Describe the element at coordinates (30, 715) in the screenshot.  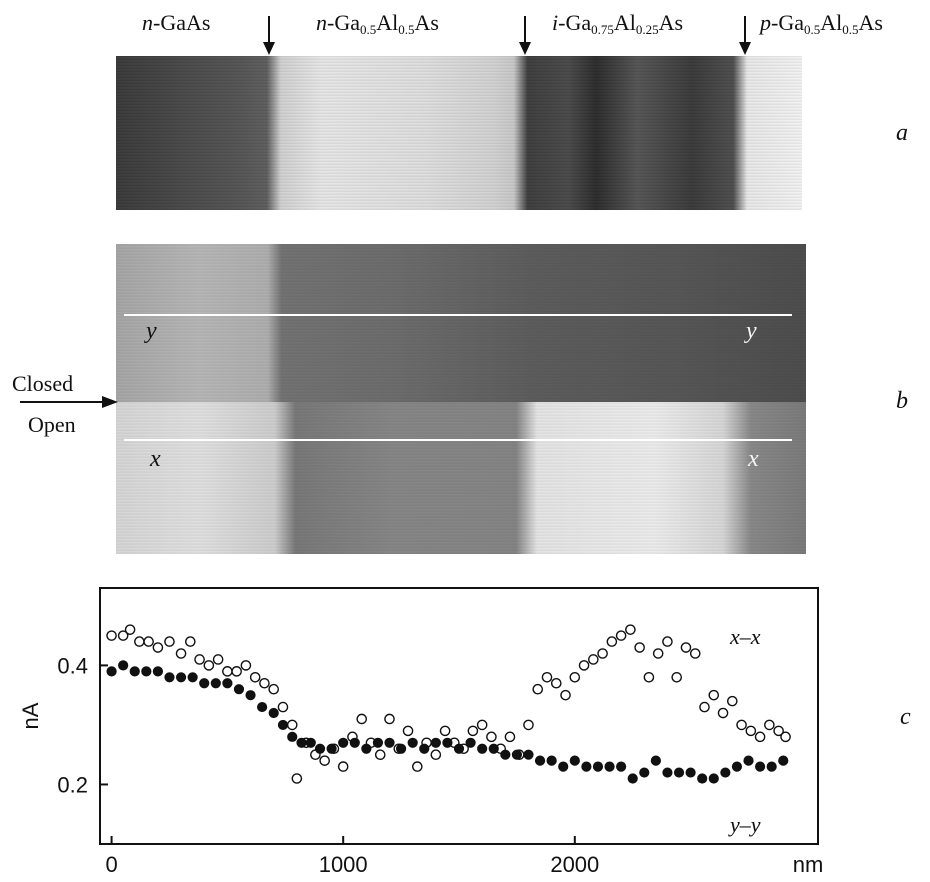
I see `y-axis-label: nA` at that location.